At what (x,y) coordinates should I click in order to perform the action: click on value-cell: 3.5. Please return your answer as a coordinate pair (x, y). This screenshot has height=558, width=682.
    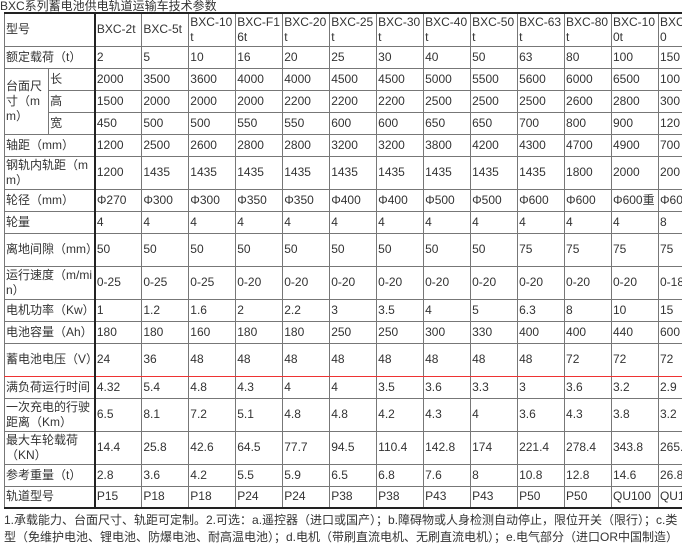
    Looking at the image, I should click on (400, 387).